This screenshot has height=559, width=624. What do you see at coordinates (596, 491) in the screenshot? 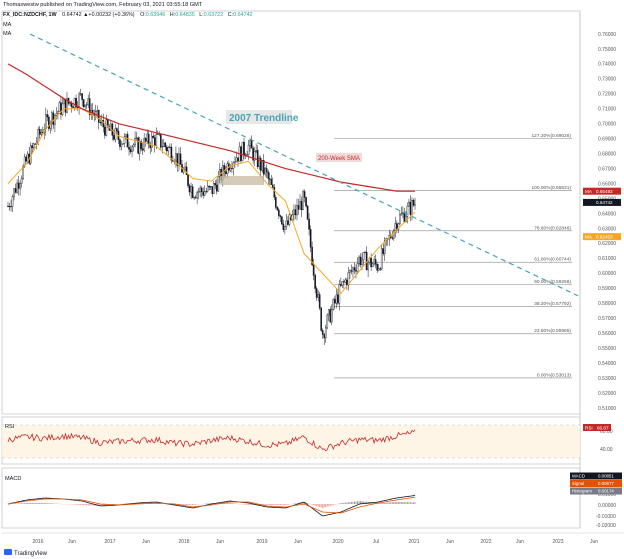
I see `macd-badge-bg` at bounding box center [596, 491].